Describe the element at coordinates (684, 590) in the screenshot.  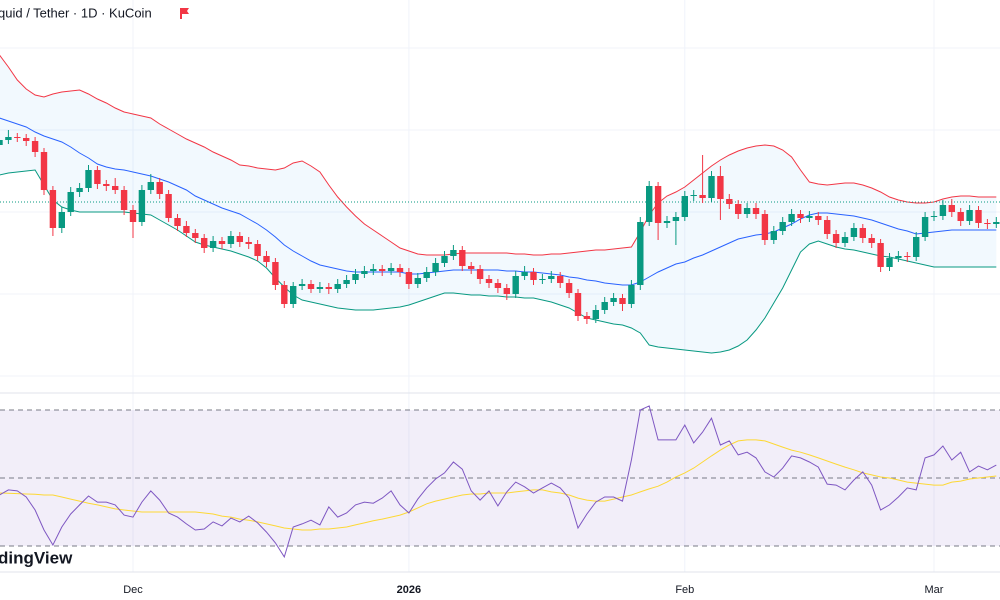
I see `x-tick-label: Feb` at that location.